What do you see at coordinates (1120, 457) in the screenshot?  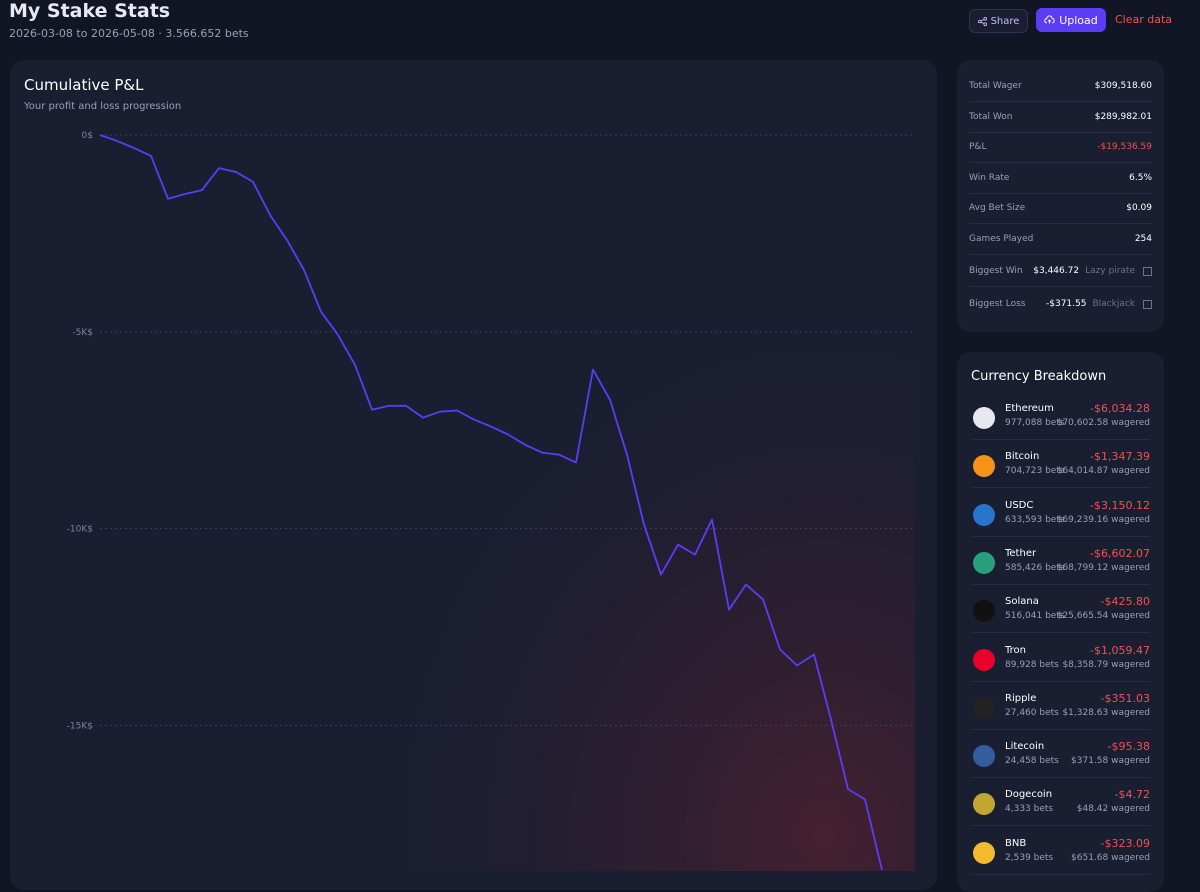 I see `currency-pnl: -$1,347.39` at bounding box center [1120, 457].